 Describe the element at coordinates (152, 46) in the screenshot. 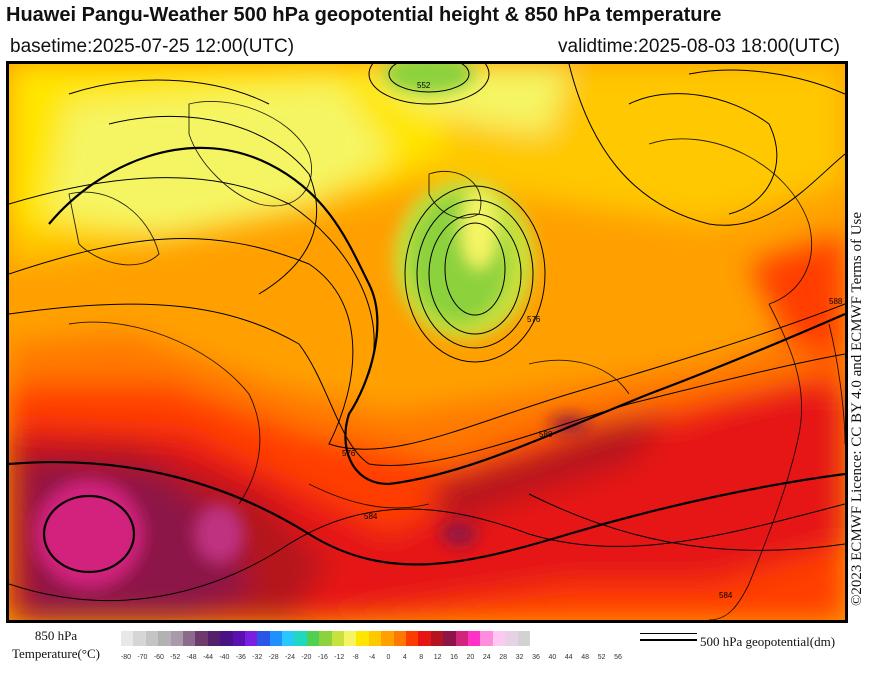

I see `basetime-label: basetime:2025-07-25 12:00(UTC)` at that location.